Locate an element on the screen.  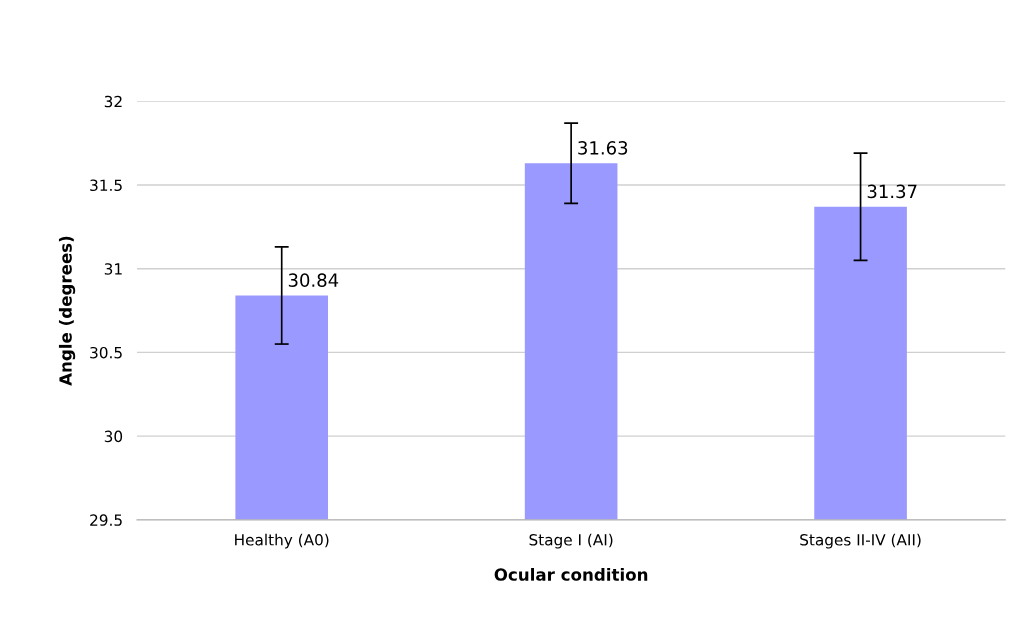
x-tick-label: Stage I (AI) is located at coordinates (571, 541).